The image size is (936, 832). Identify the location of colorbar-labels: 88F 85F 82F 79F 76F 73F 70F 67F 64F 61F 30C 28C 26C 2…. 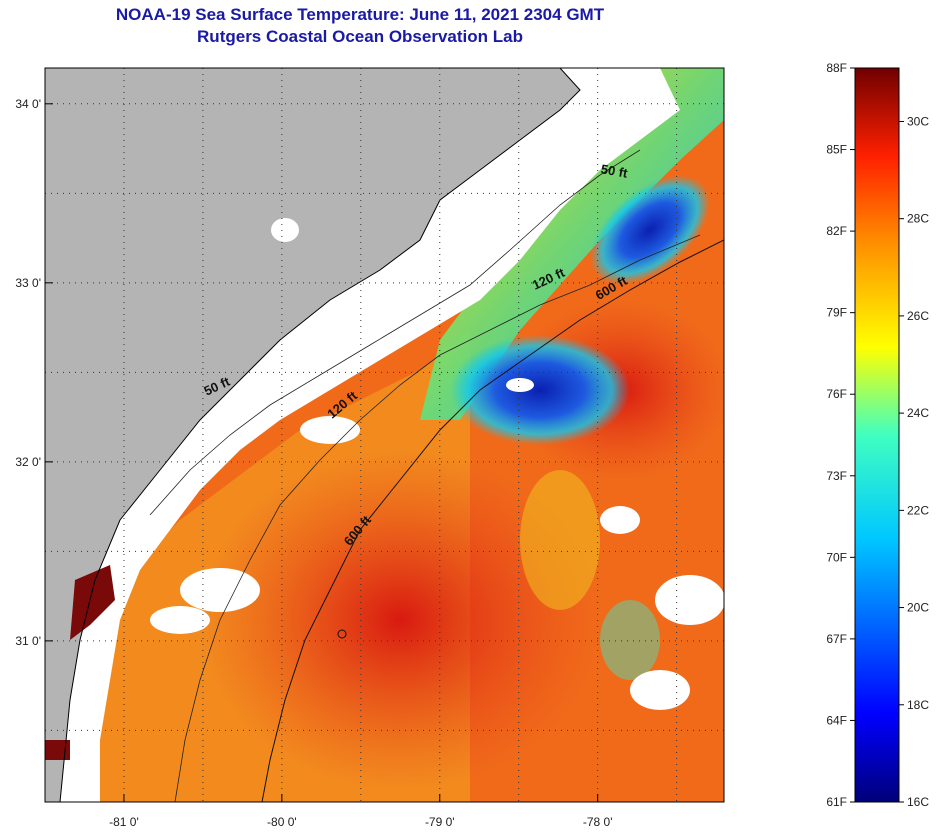
(877, 435).